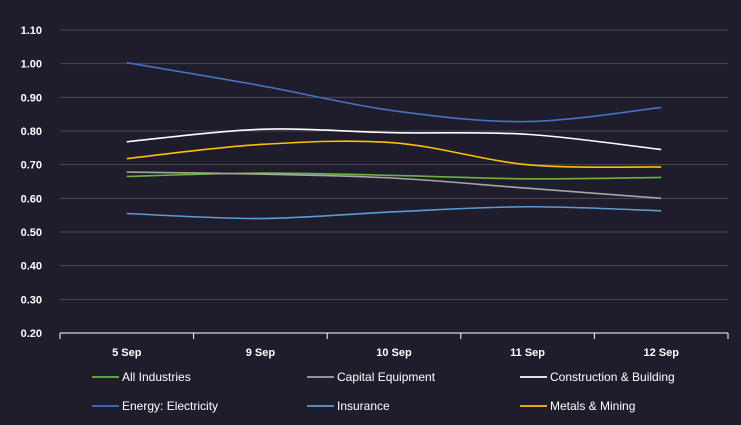 The image size is (741, 425). What do you see at coordinates (31, 31) in the screenshot?
I see `y-tick-label: 1.10` at bounding box center [31, 31].